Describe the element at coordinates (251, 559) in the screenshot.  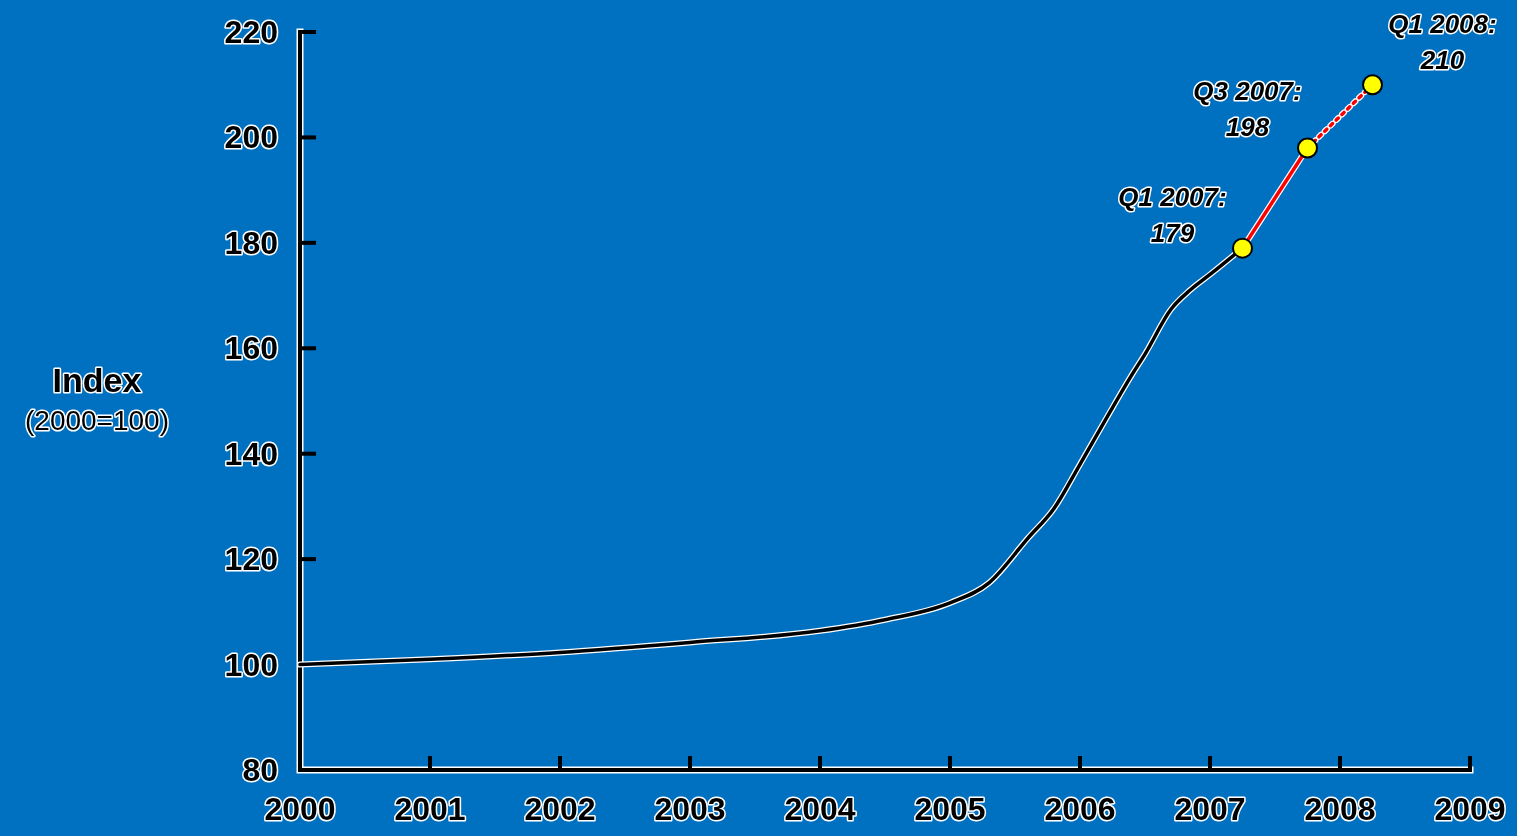
I see `y-tick-label: 120` at that location.